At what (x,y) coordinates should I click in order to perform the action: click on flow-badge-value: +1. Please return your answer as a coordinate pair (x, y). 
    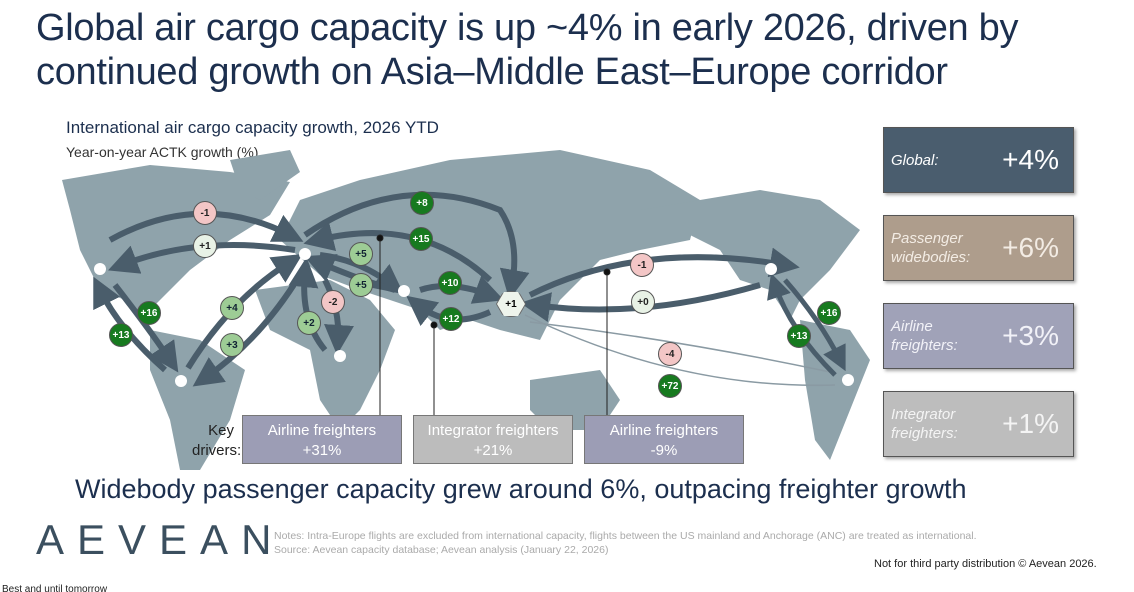
    Looking at the image, I should click on (511, 304).